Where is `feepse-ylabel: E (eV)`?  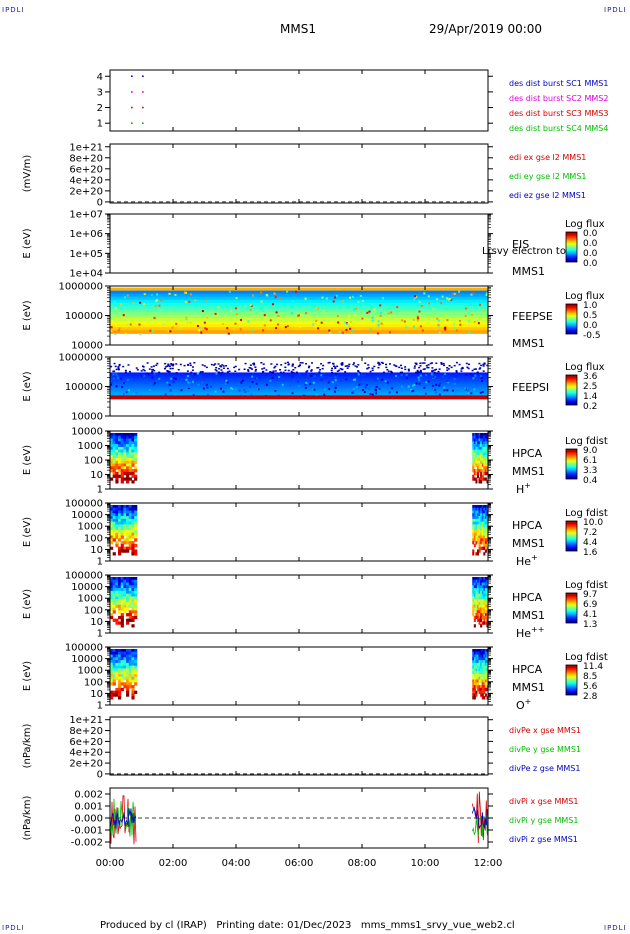 feepse-ylabel: E (eV) is located at coordinates (27, 315).